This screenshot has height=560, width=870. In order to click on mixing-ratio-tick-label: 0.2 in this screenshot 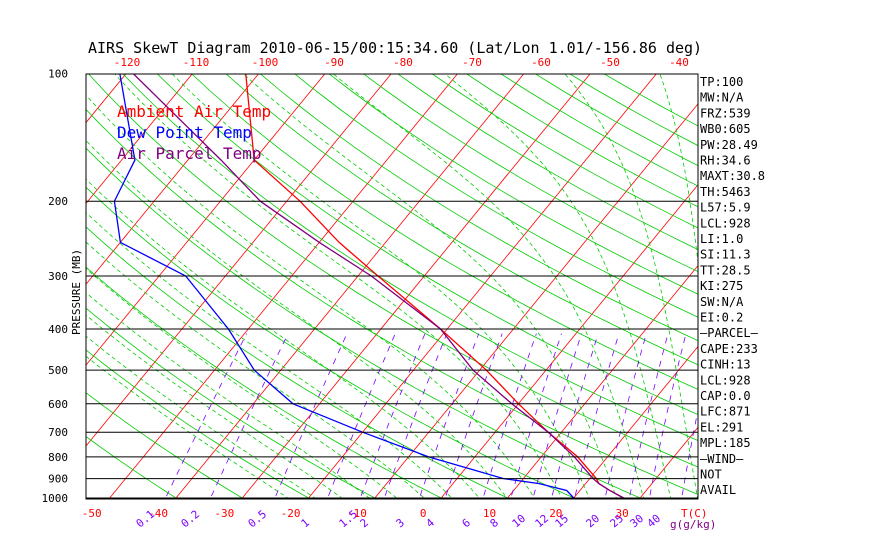, I will do `click(191, 519)`.